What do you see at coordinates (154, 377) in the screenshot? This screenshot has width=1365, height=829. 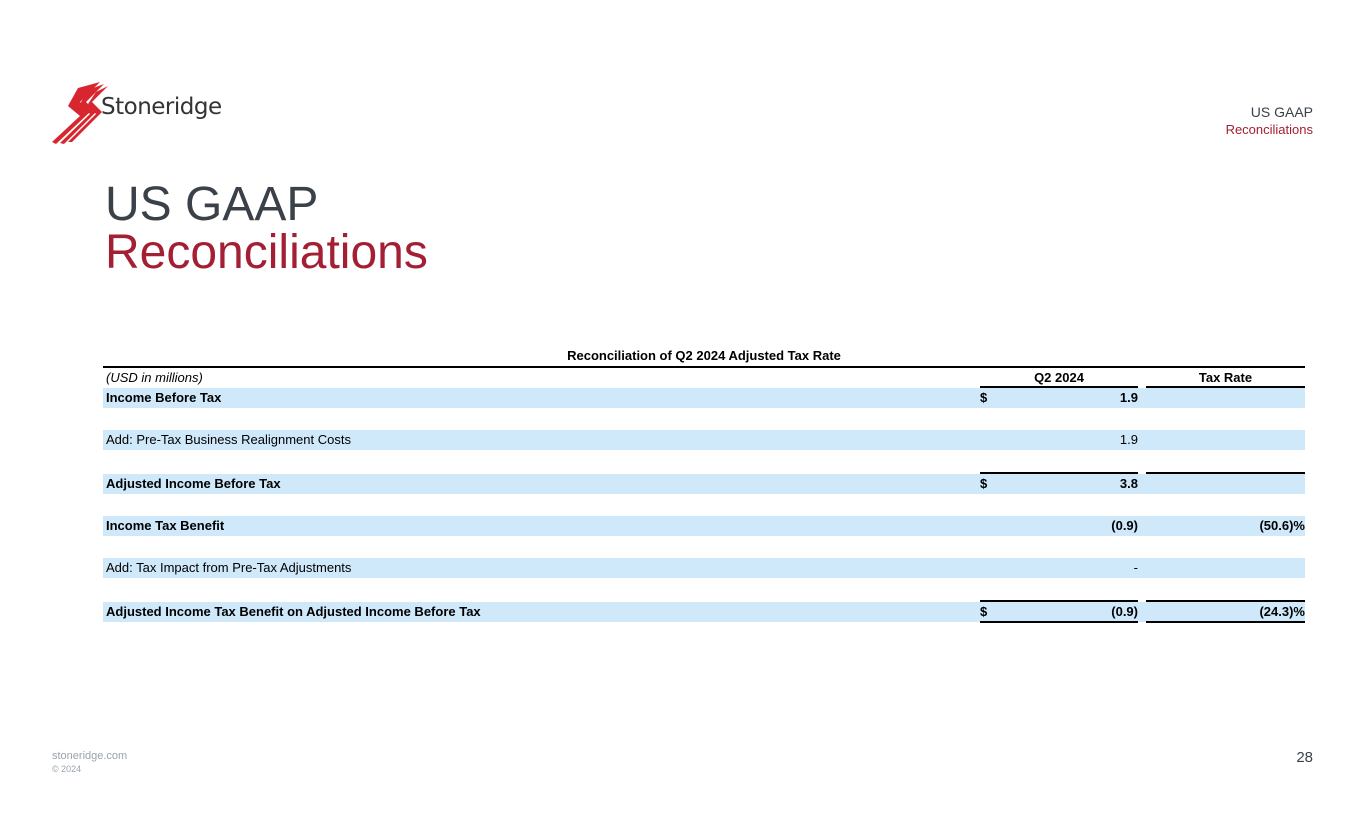 I see `unit-label: (USD in millions)` at bounding box center [154, 377].